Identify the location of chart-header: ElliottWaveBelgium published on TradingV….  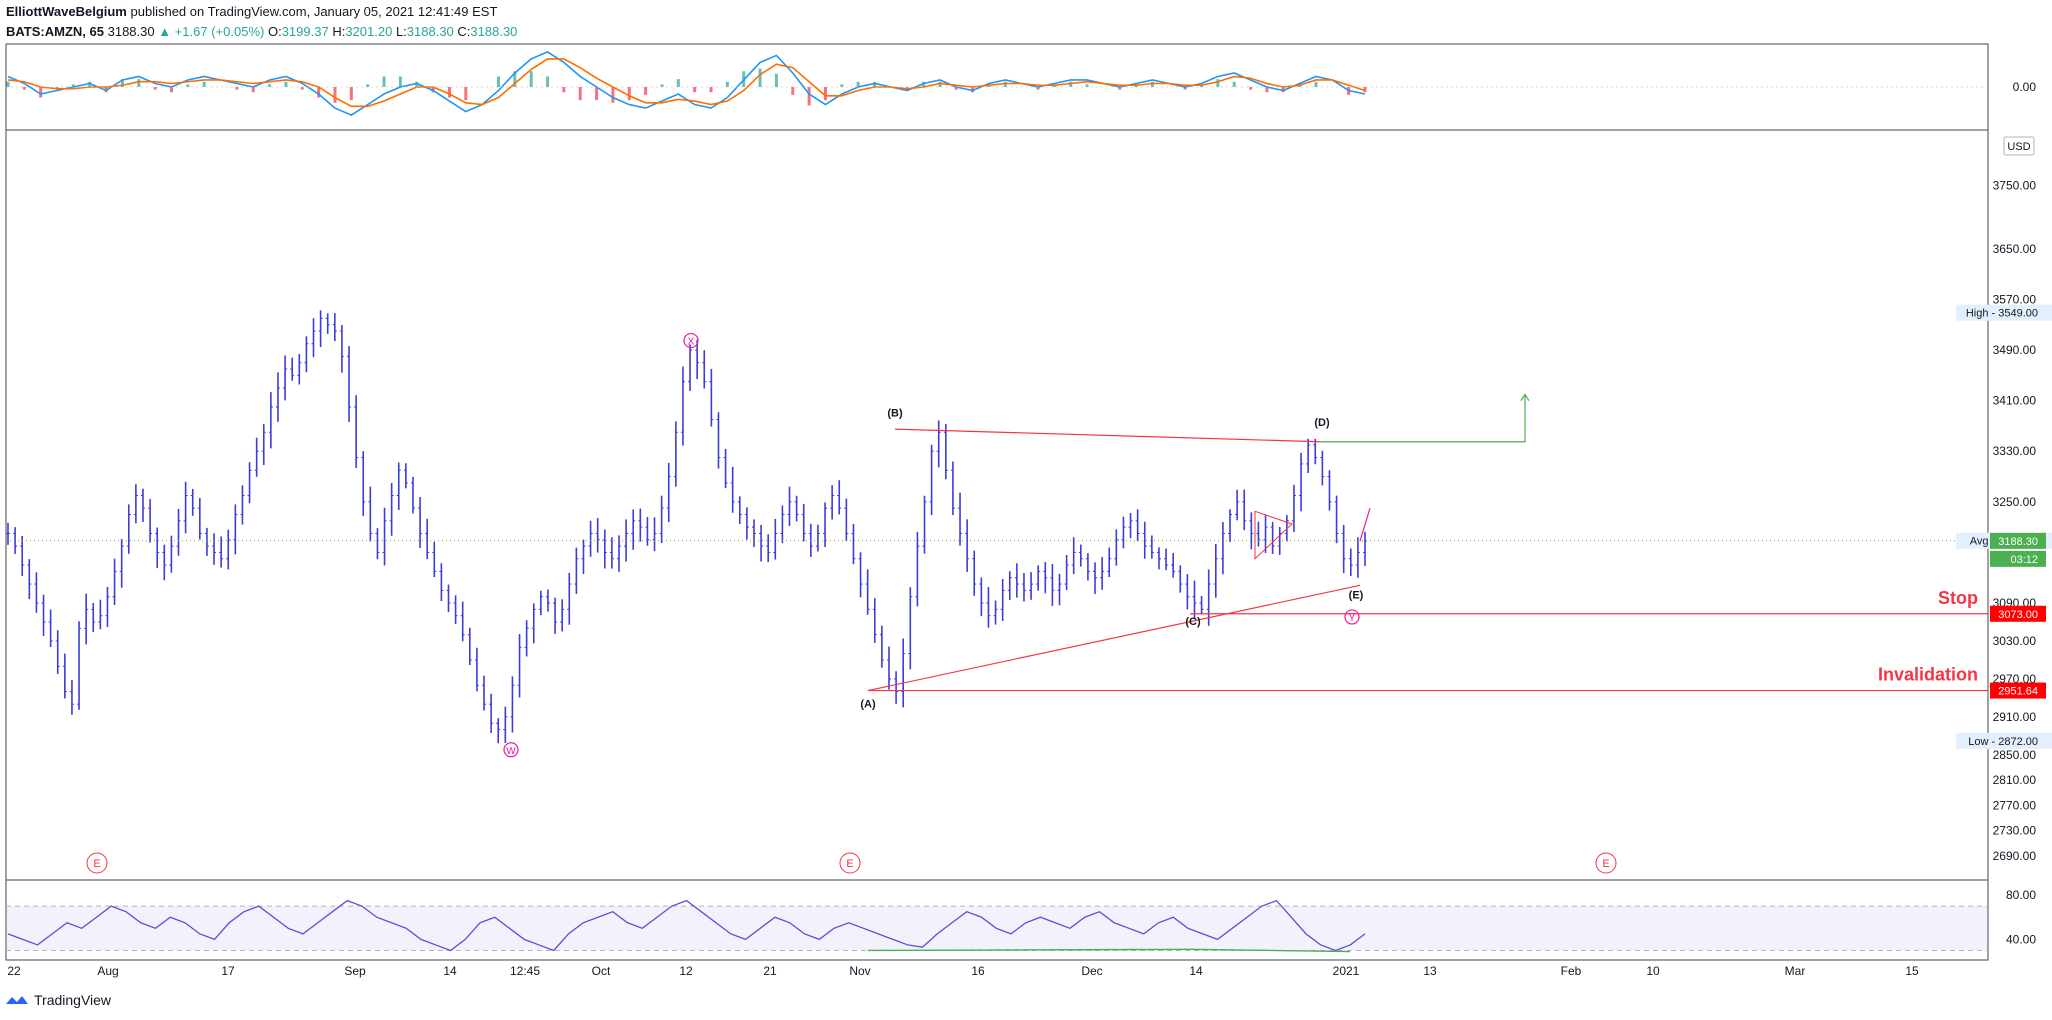
(261, 22).